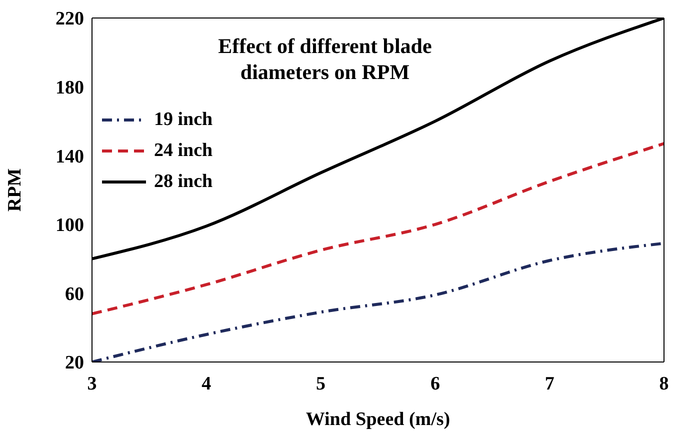 The image size is (681, 439). What do you see at coordinates (183, 181) in the screenshot?
I see `legend-label: 28 inch` at bounding box center [183, 181].